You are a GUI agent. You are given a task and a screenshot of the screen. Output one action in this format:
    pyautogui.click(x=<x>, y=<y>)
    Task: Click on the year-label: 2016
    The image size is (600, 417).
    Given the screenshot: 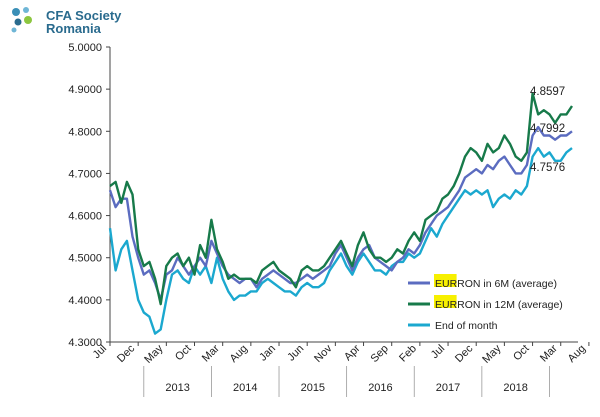 What is the action you would take?
    pyautogui.click(x=380, y=388)
    